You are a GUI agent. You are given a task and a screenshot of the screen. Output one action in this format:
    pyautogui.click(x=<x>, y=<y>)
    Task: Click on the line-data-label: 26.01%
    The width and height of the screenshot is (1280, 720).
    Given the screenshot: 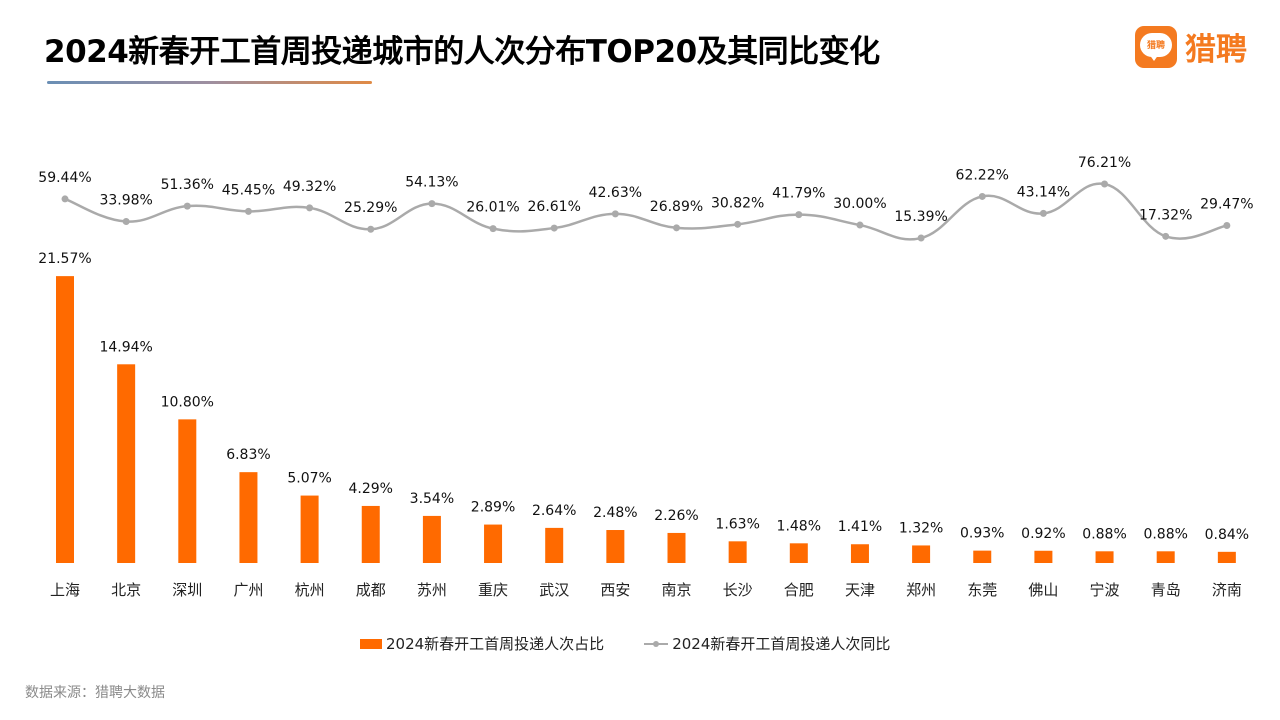 What is the action you would take?
    pyautogui.click(x=492, y=208)
    